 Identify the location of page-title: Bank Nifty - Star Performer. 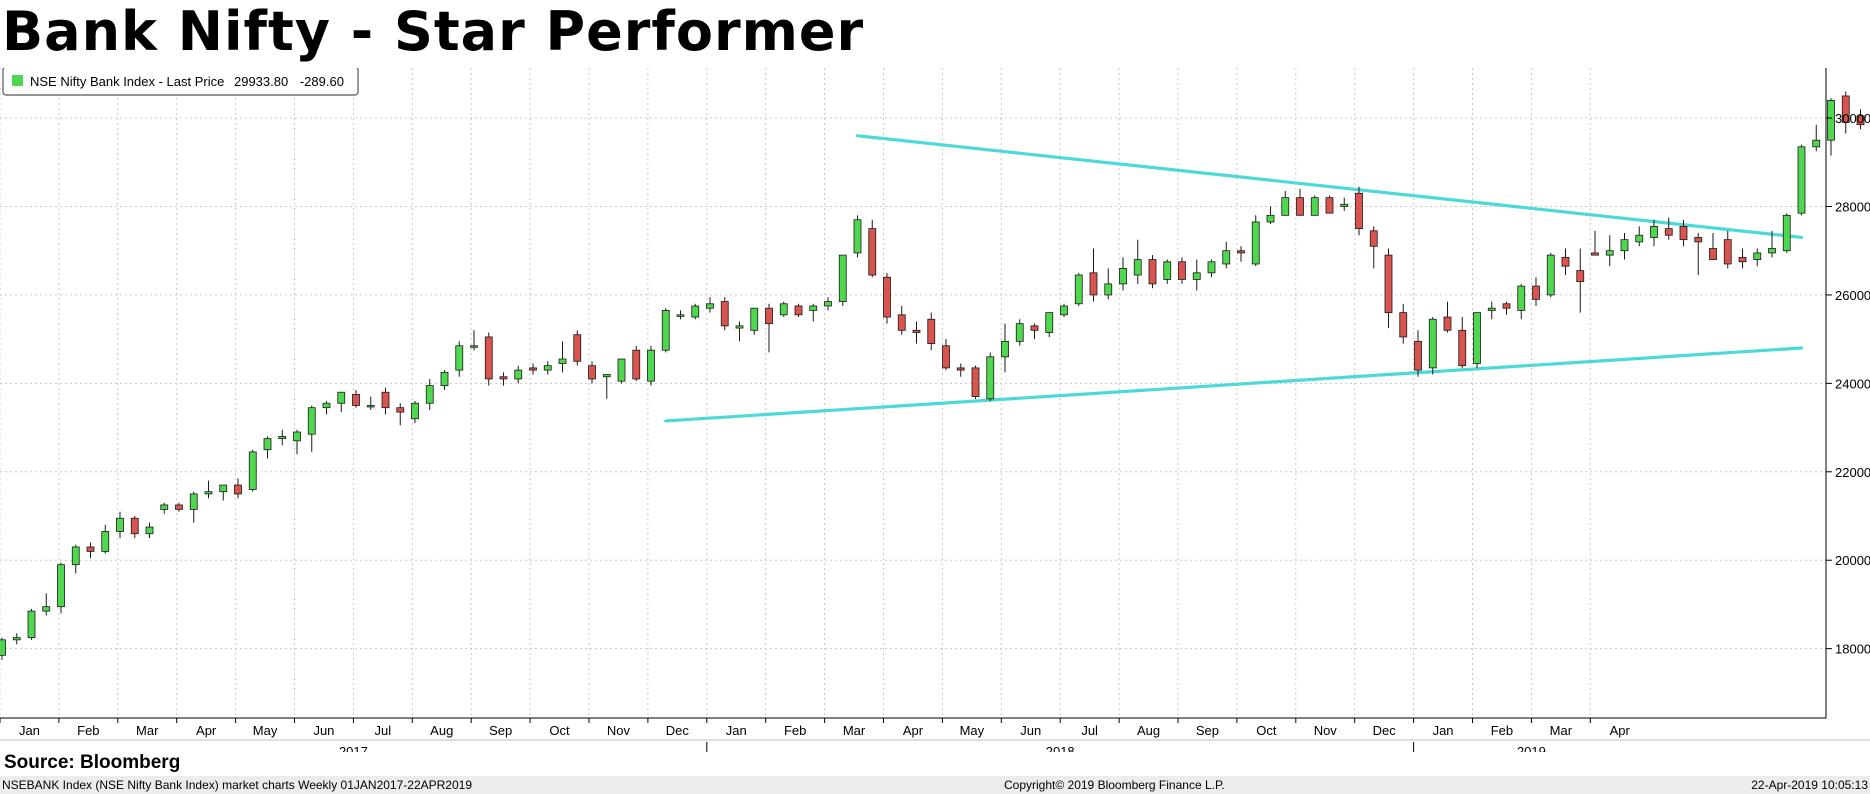
(433, 31).